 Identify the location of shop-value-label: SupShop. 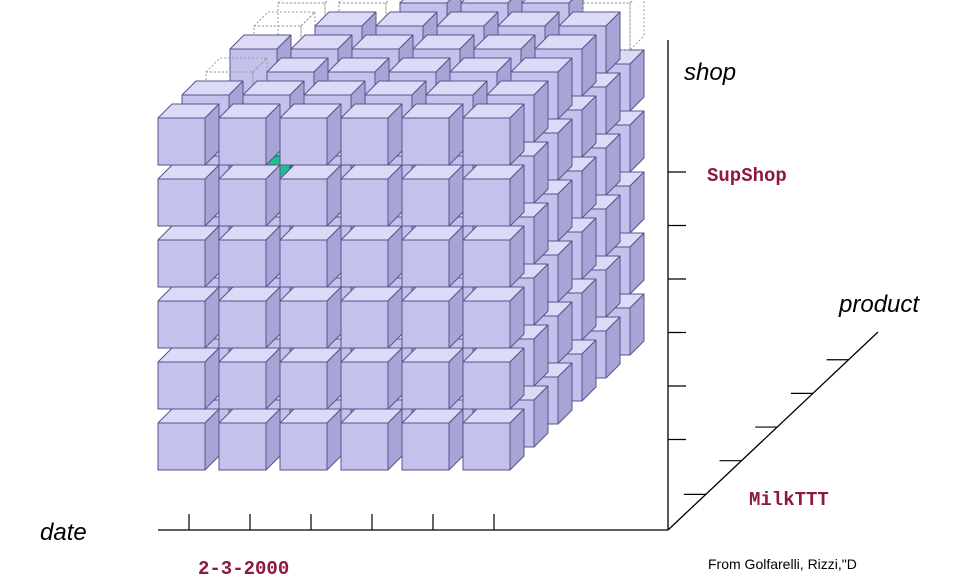
(747, 176).